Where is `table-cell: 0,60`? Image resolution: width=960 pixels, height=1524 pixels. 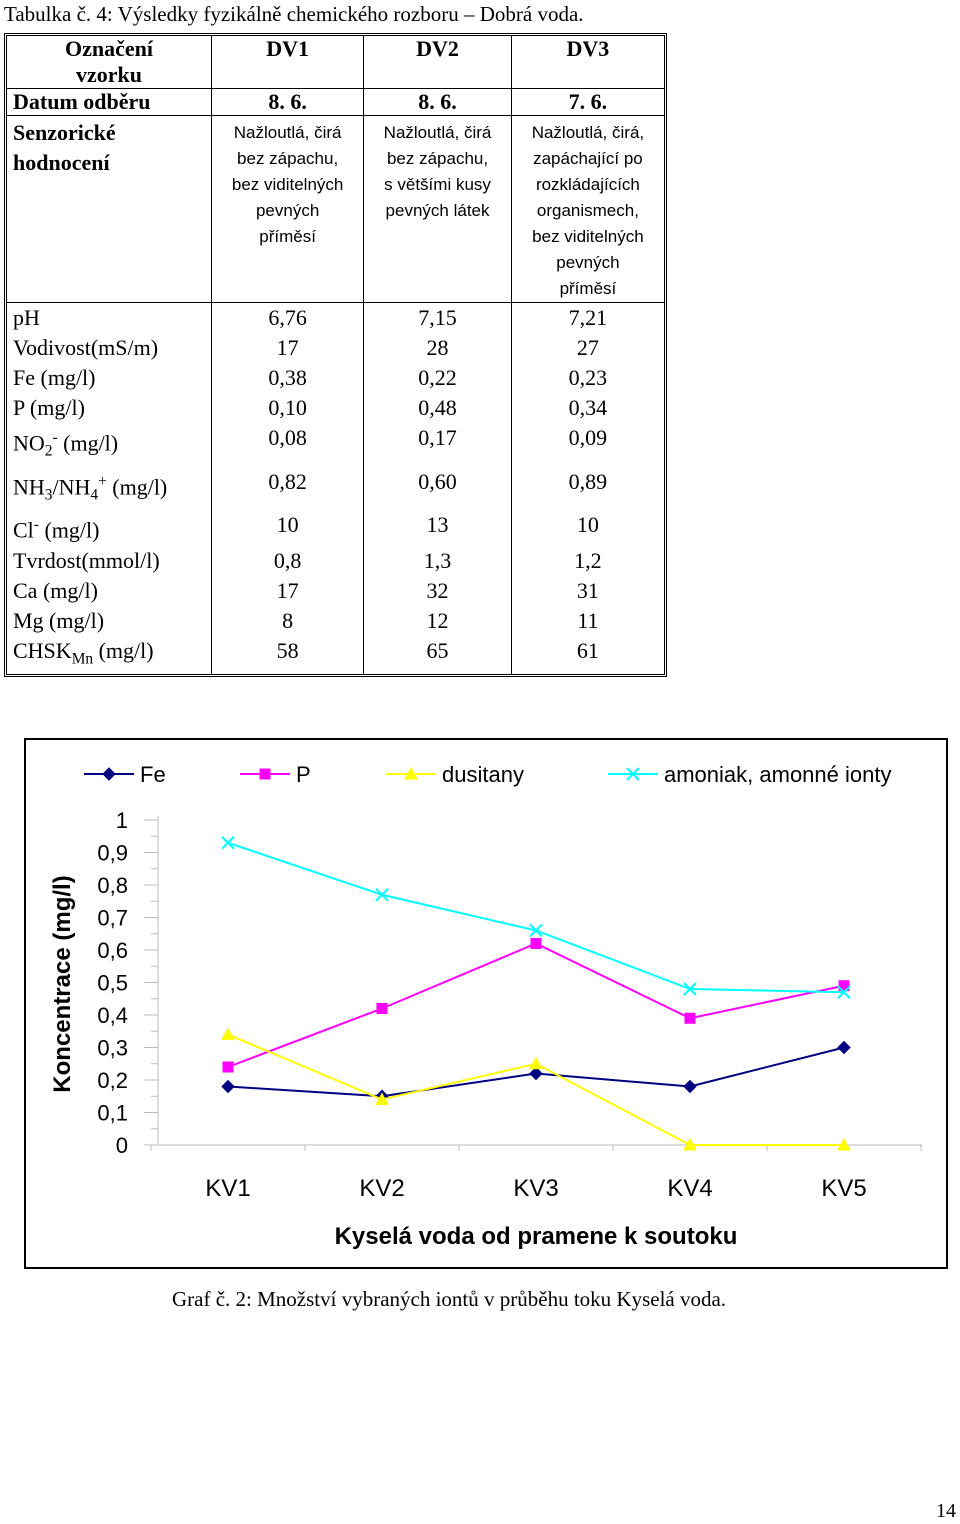
table-cell: 0,60 is located at coordinates (438, 488).